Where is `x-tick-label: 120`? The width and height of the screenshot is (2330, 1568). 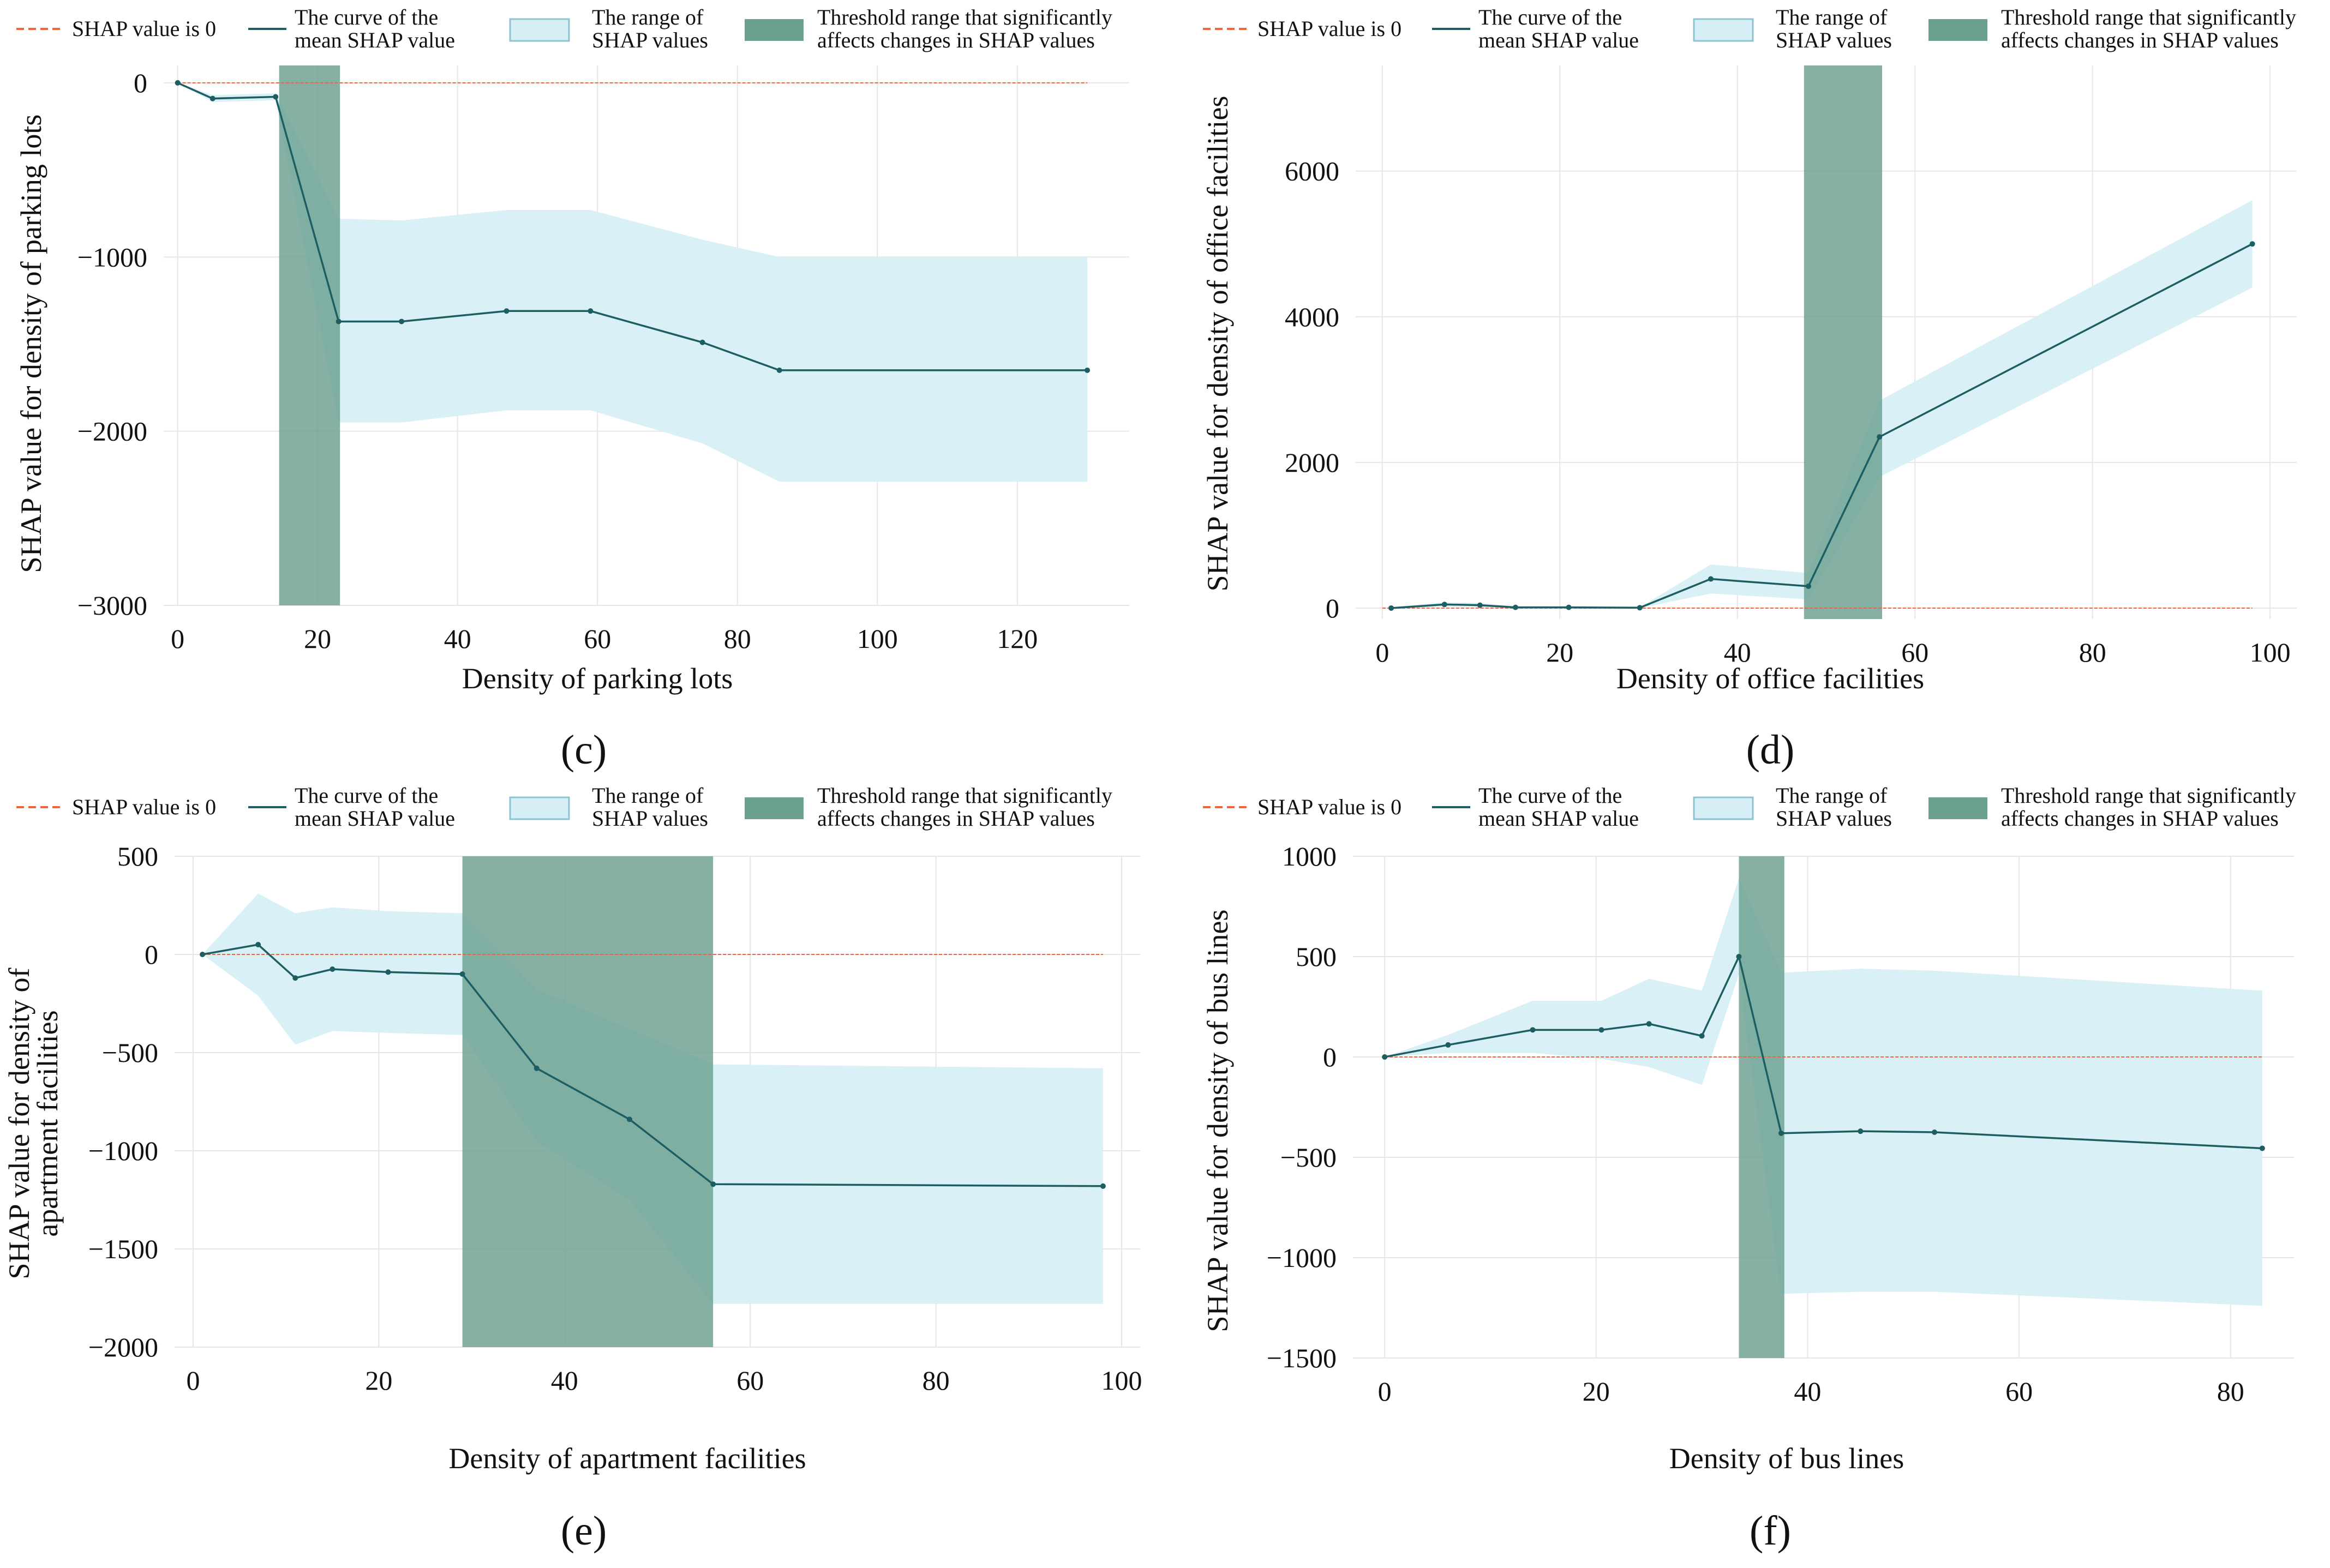 x-tick-label: 120 is located at coordinates (1017, 639).